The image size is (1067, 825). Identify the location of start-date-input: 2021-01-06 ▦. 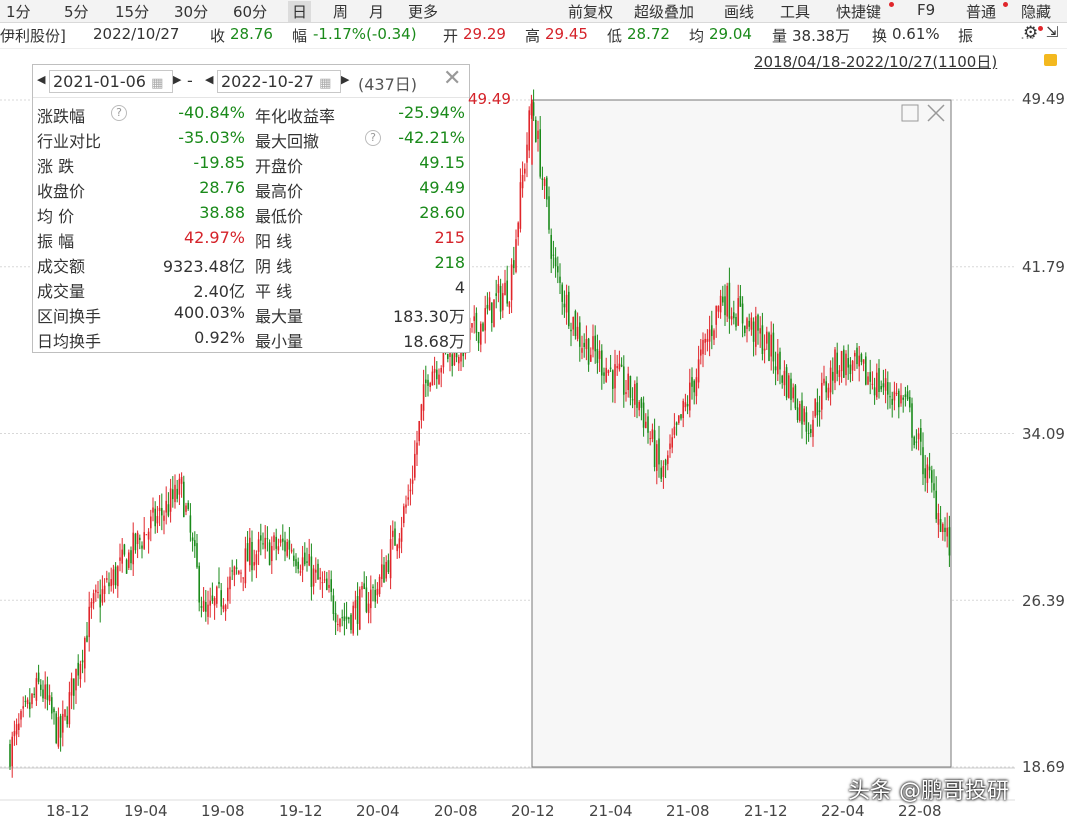
(111, 81).